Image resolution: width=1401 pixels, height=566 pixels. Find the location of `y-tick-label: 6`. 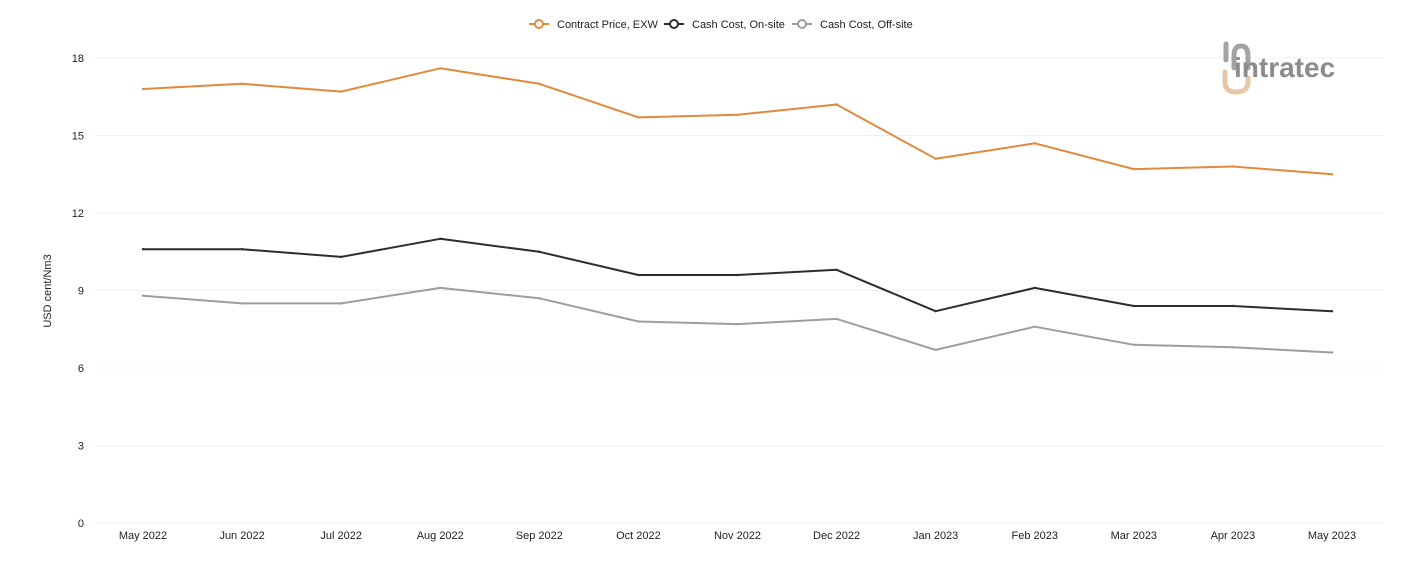

y-tick-label: 6 is located at coordinates (81, 369).